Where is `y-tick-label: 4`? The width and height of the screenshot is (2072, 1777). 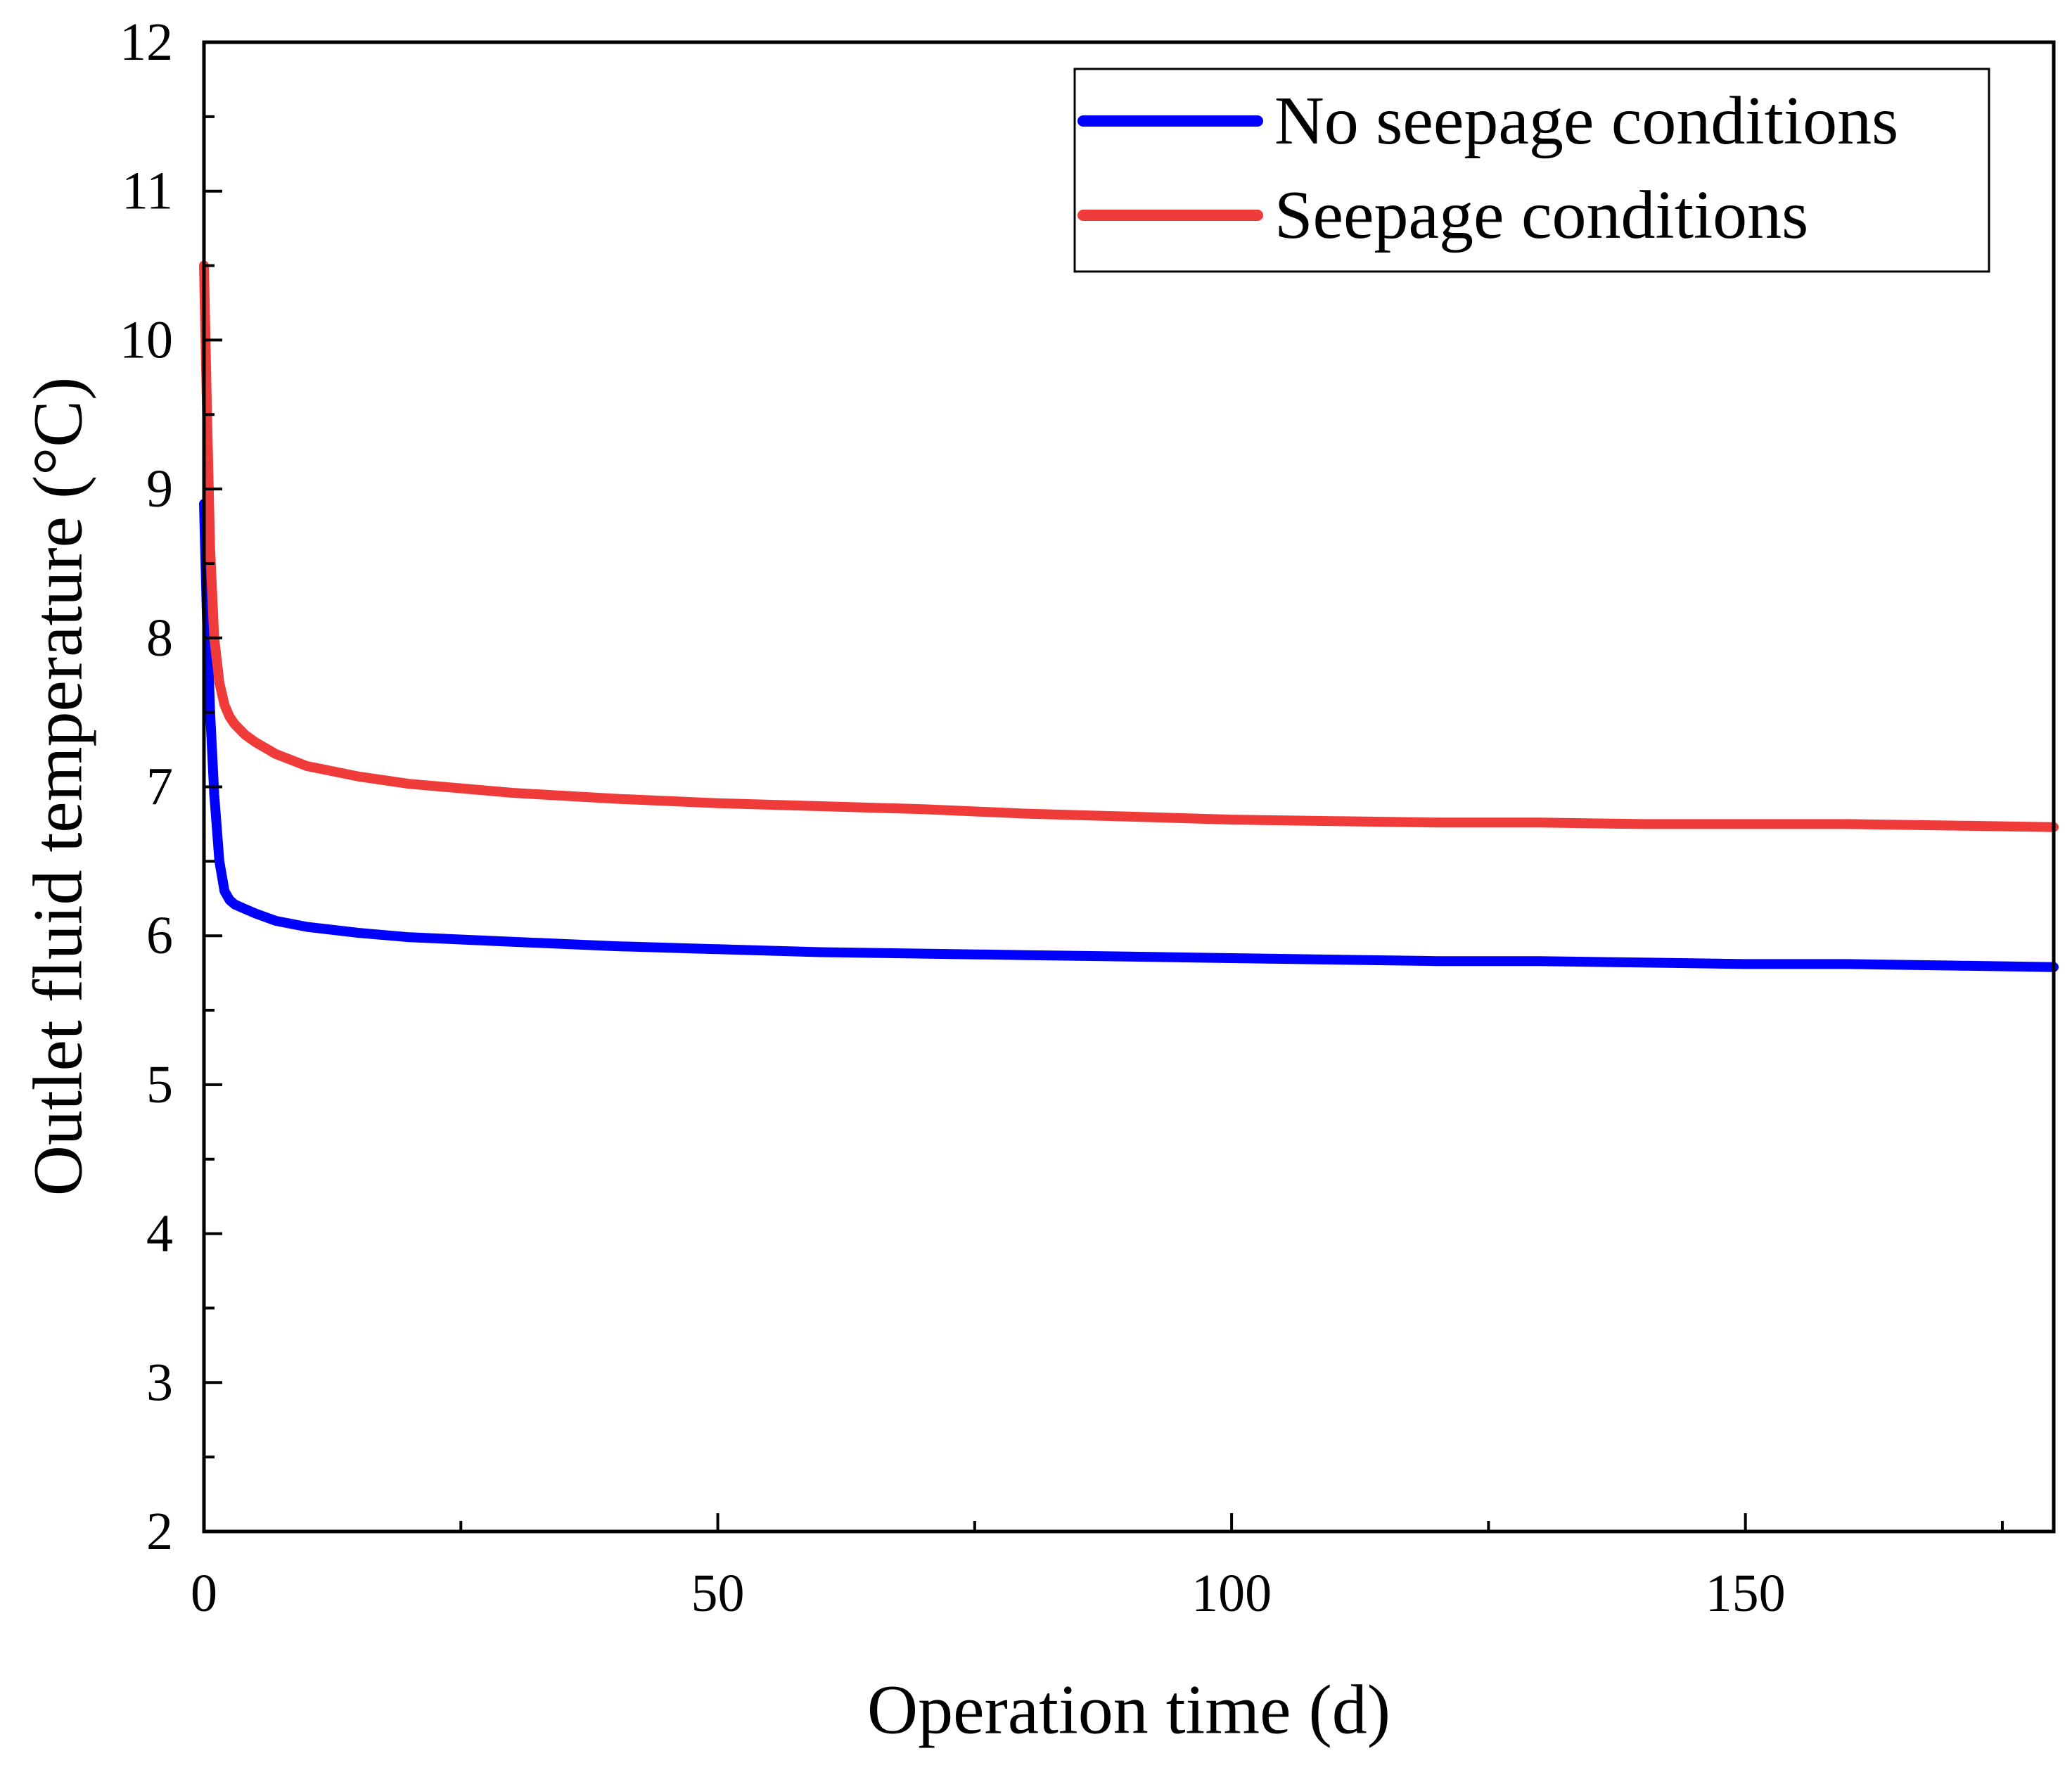 y-tick-label: 4 is located at coordinates (159, 1233).